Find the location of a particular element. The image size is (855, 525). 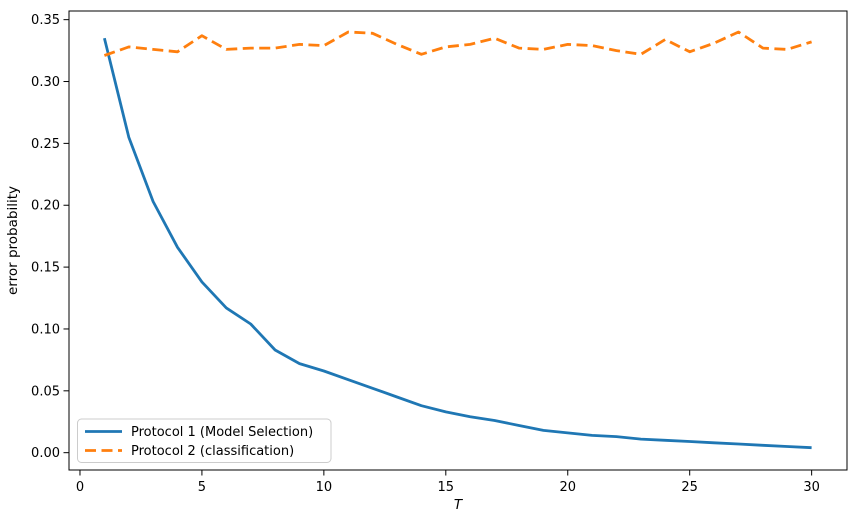

y-tick-label: 0.10 is located at coordinates (45, 329).